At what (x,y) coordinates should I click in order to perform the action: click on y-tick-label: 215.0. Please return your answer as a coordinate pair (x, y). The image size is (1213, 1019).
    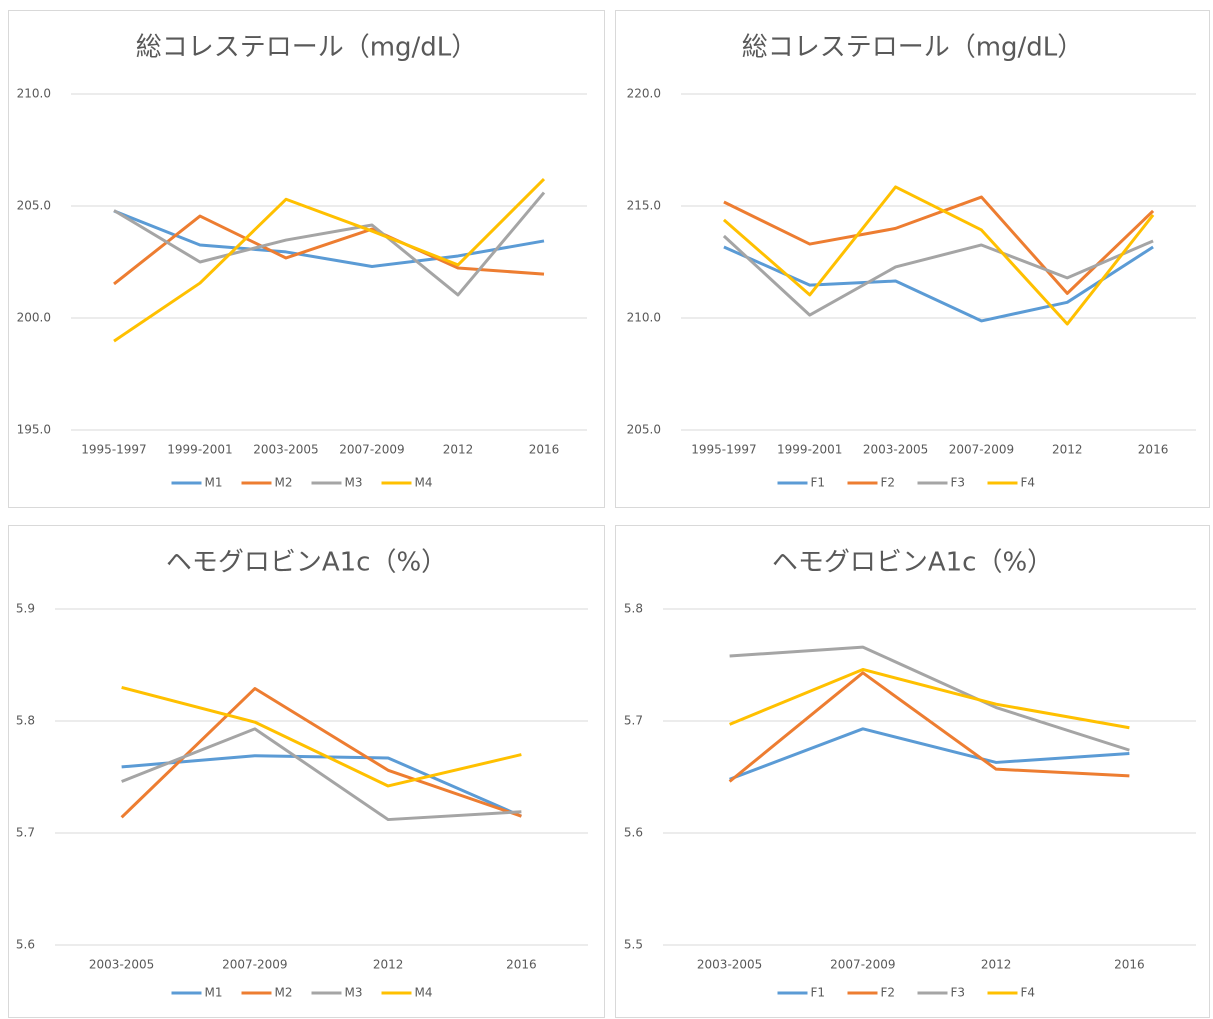
    Looking at the image, I should click on (644, 206).